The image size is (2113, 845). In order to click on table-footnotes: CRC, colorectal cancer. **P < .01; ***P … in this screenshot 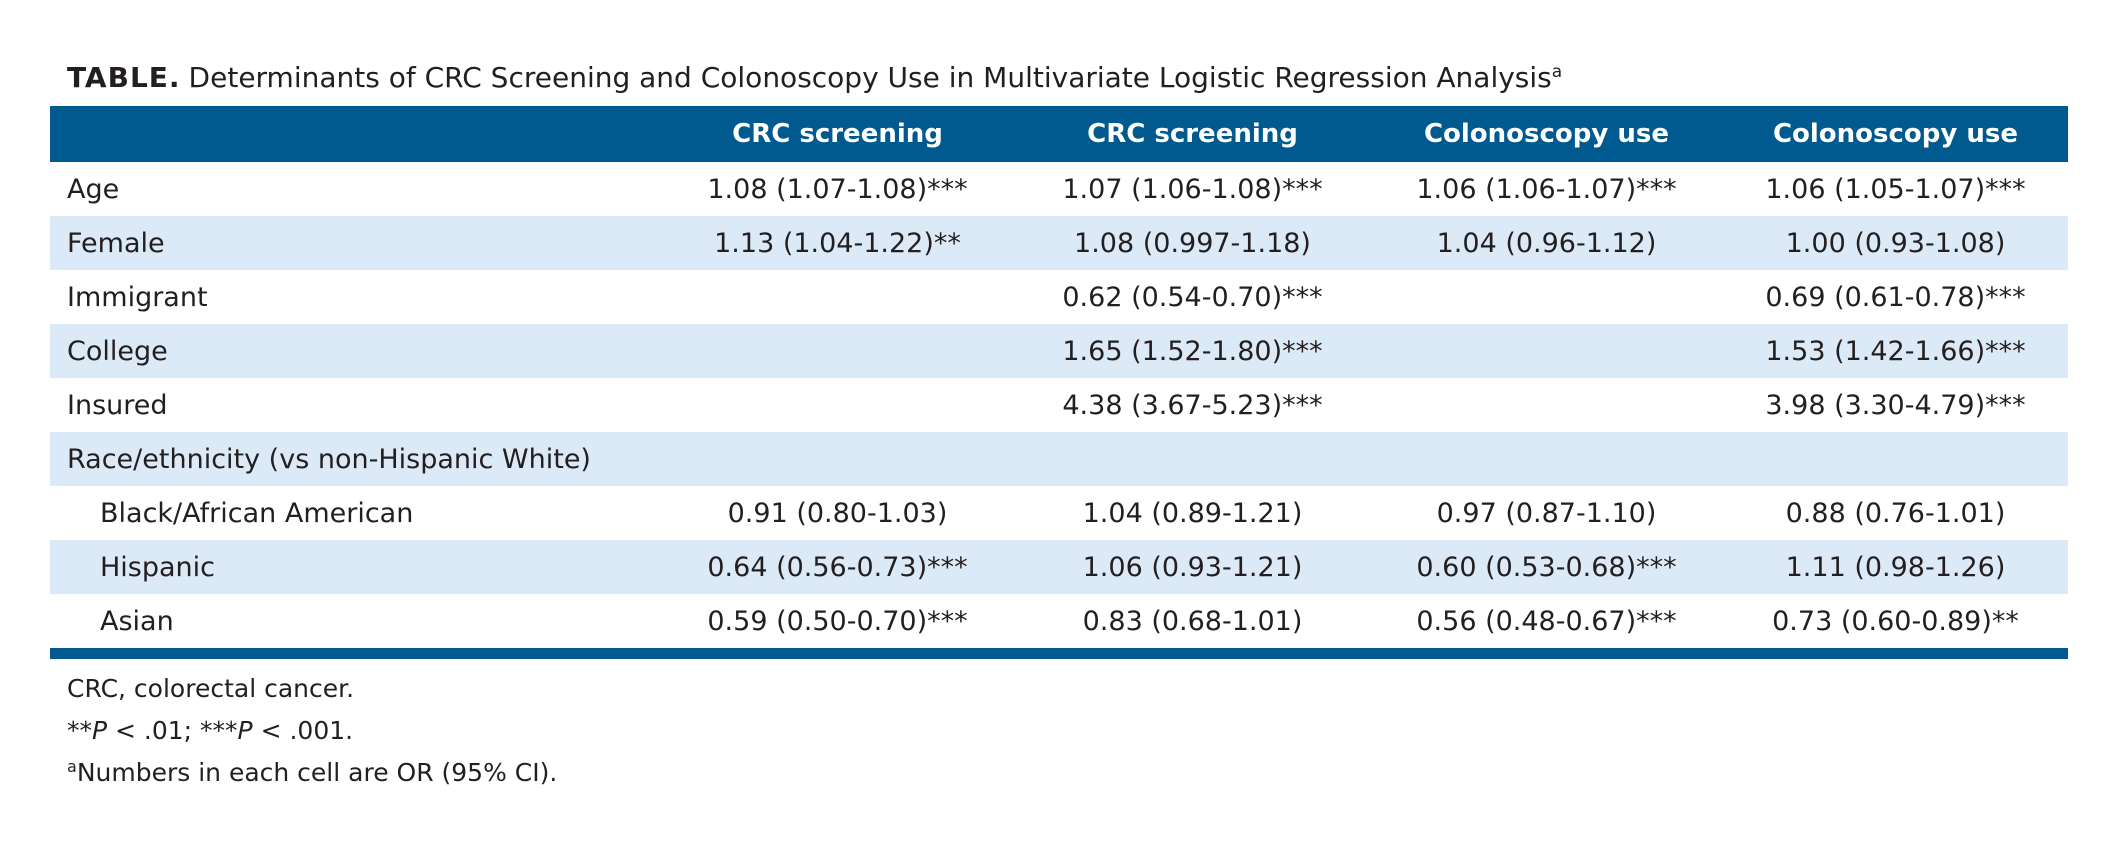, I will do `click(312, 731)`.